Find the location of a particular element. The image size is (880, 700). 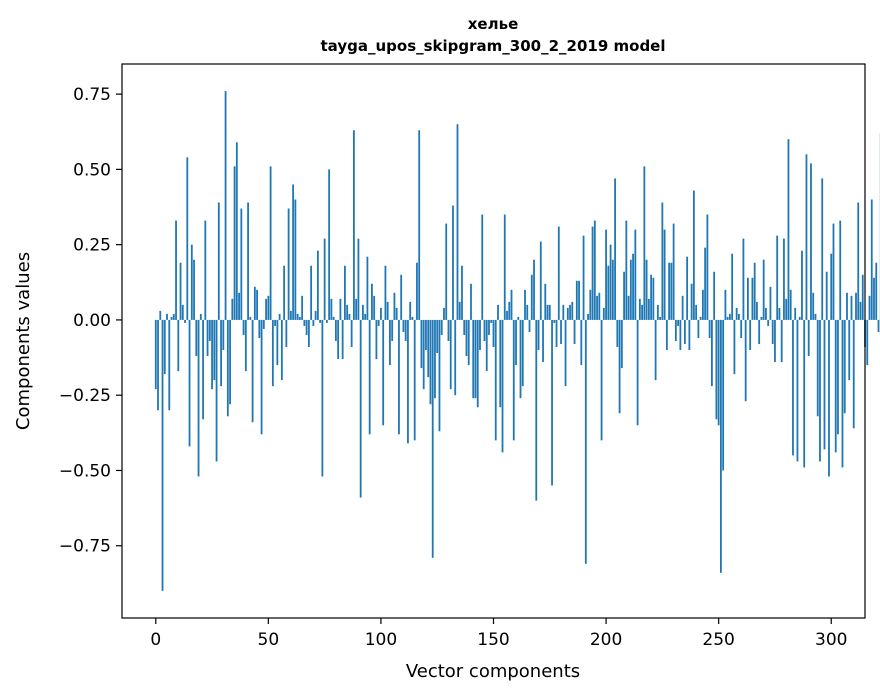

y-axis-label: Components values is located at coordinates (23, 341).